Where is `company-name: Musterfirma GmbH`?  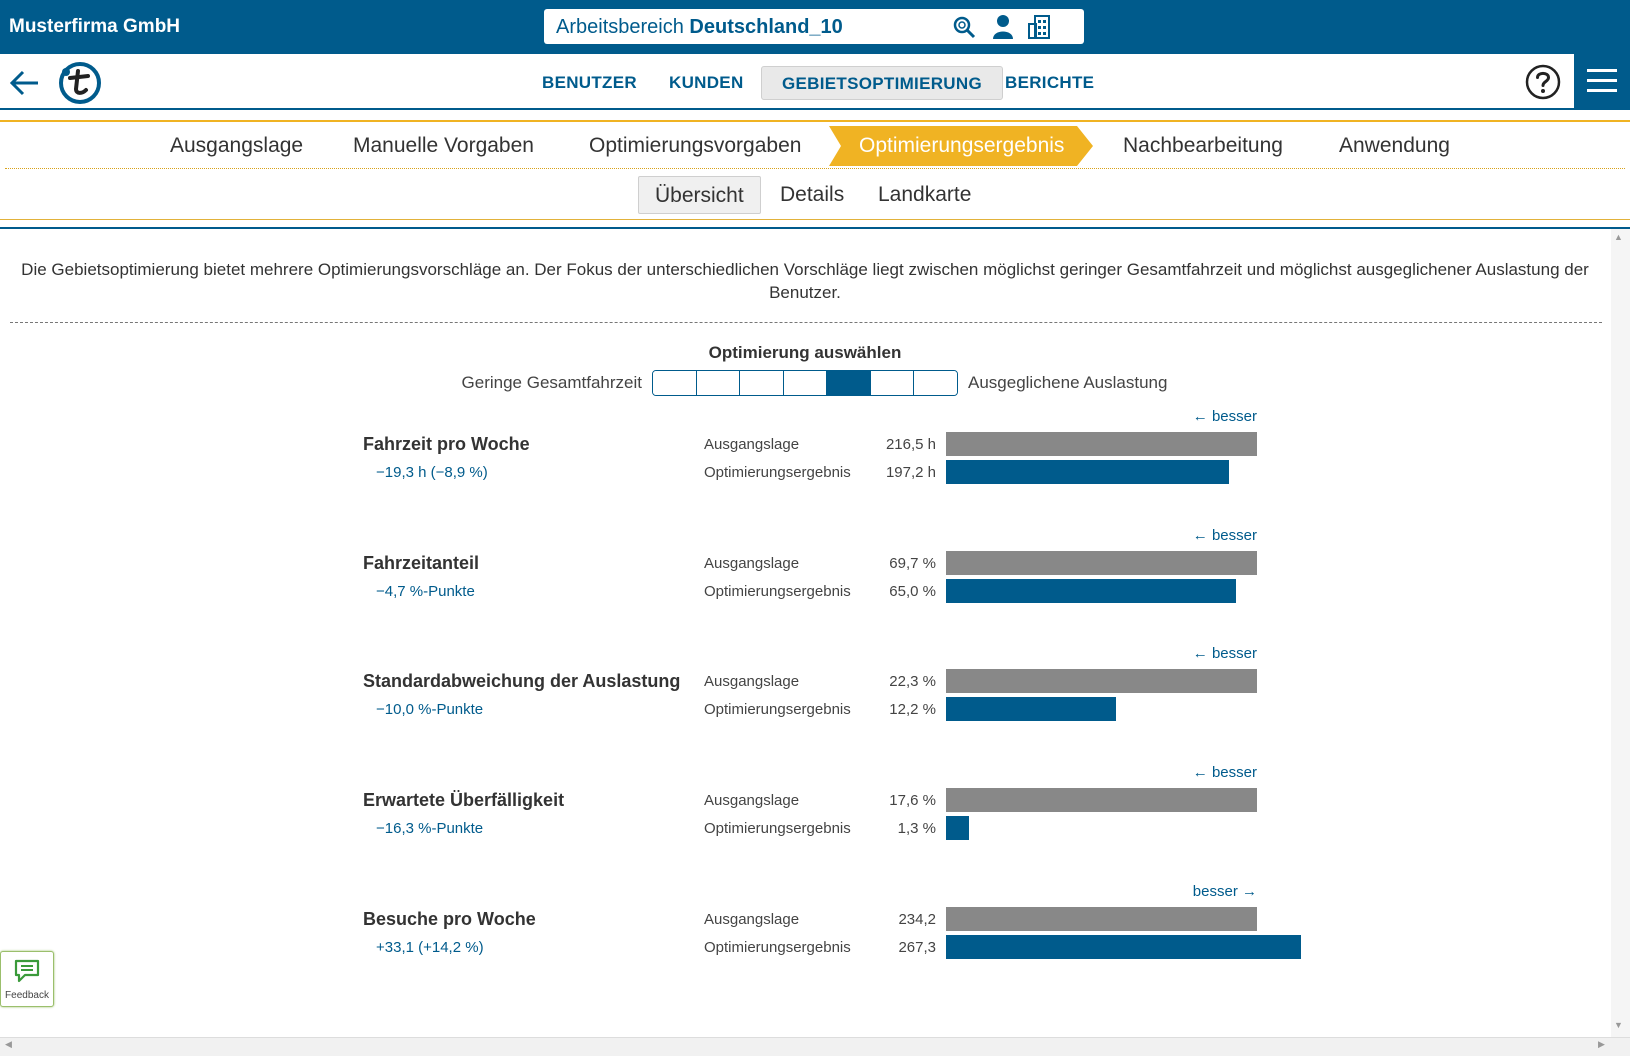
company-name: Musterfirma GmbH is located at coordinates (95, 26).